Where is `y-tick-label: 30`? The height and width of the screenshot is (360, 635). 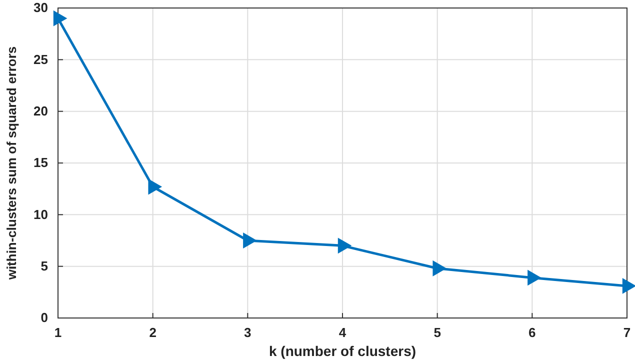
y-tick-label: 30 is located at coordinates (41, 8).